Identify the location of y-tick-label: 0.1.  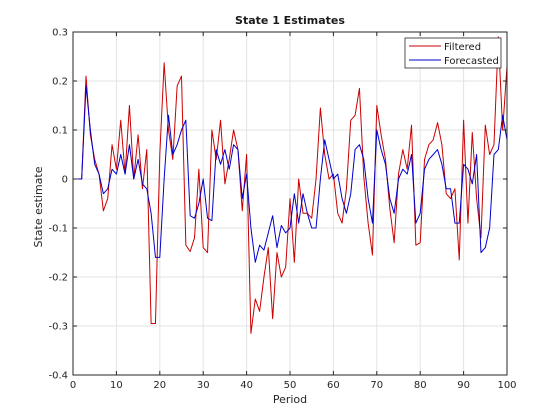
(60, 131).